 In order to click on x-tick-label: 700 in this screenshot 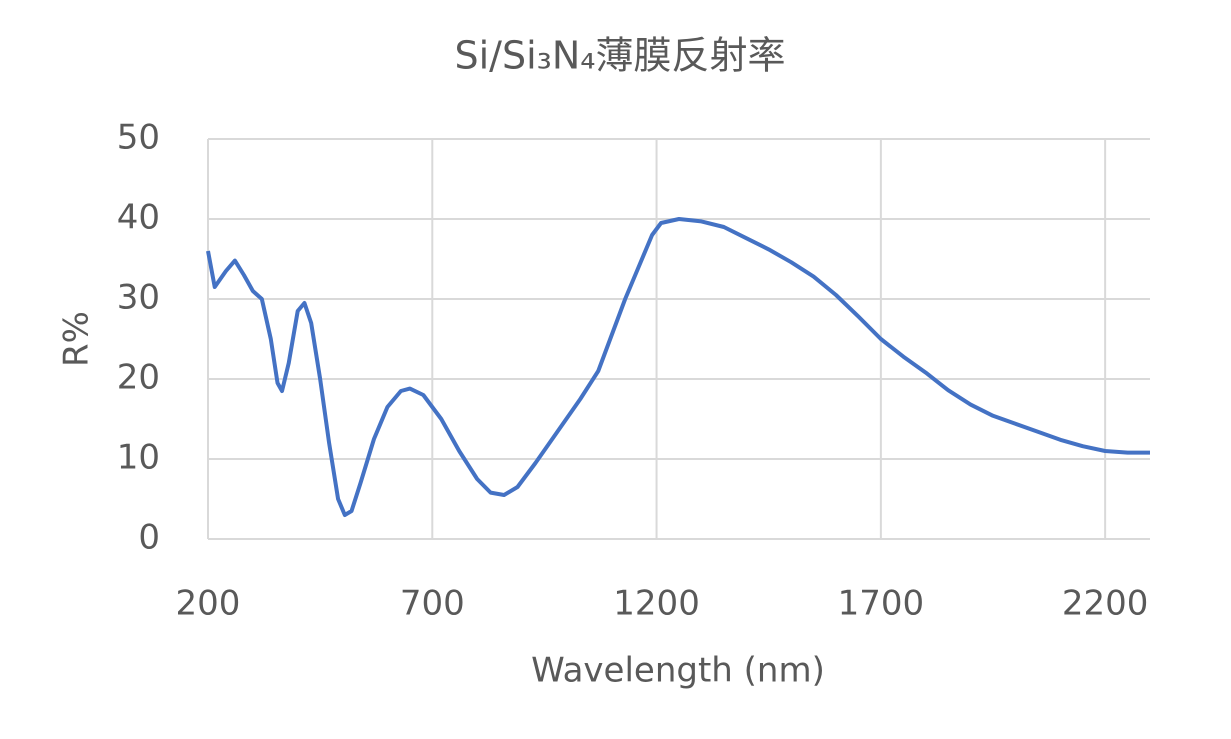, I will do `click(432, 604)`.